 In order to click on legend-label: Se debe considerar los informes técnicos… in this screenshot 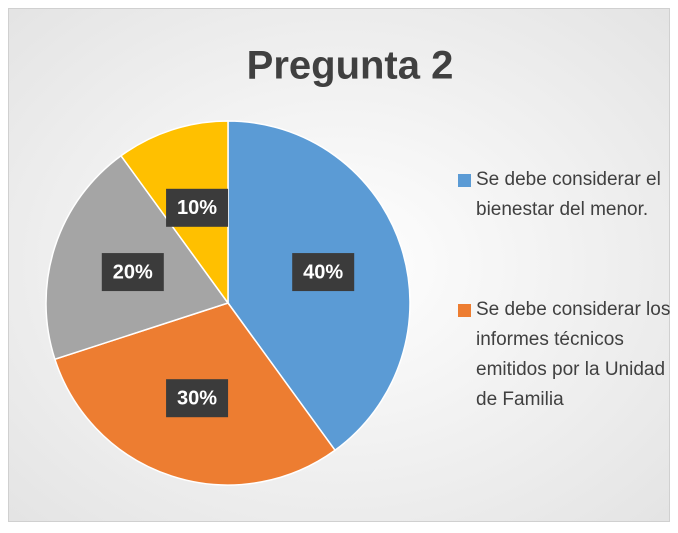, I will do `click(573, 354)`.